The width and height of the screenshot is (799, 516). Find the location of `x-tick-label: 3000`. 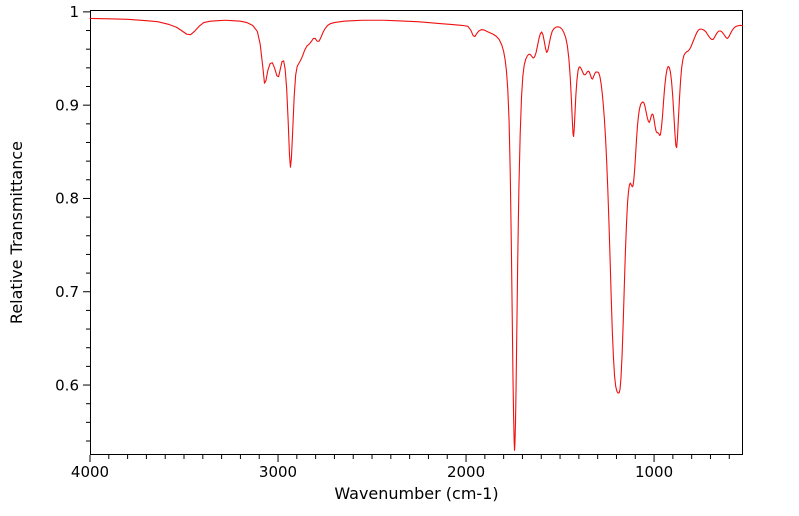

x-tick-label: 3000 is located at coordinates (278, 472).